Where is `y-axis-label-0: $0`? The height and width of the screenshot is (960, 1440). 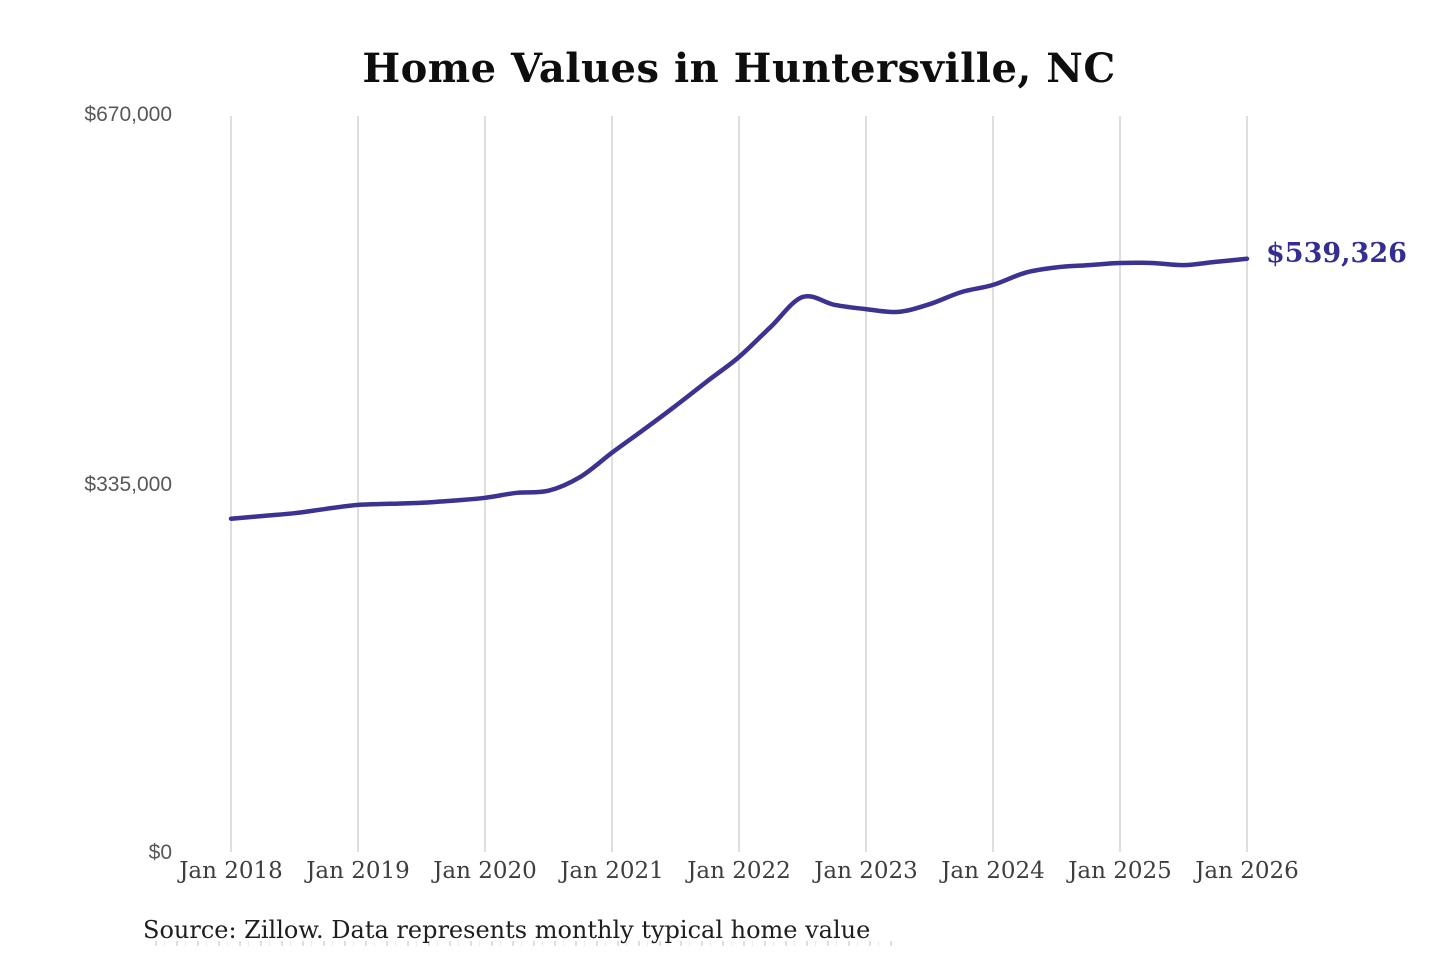
y-axis-label-0: $0 is located at coordinates (160, 852).